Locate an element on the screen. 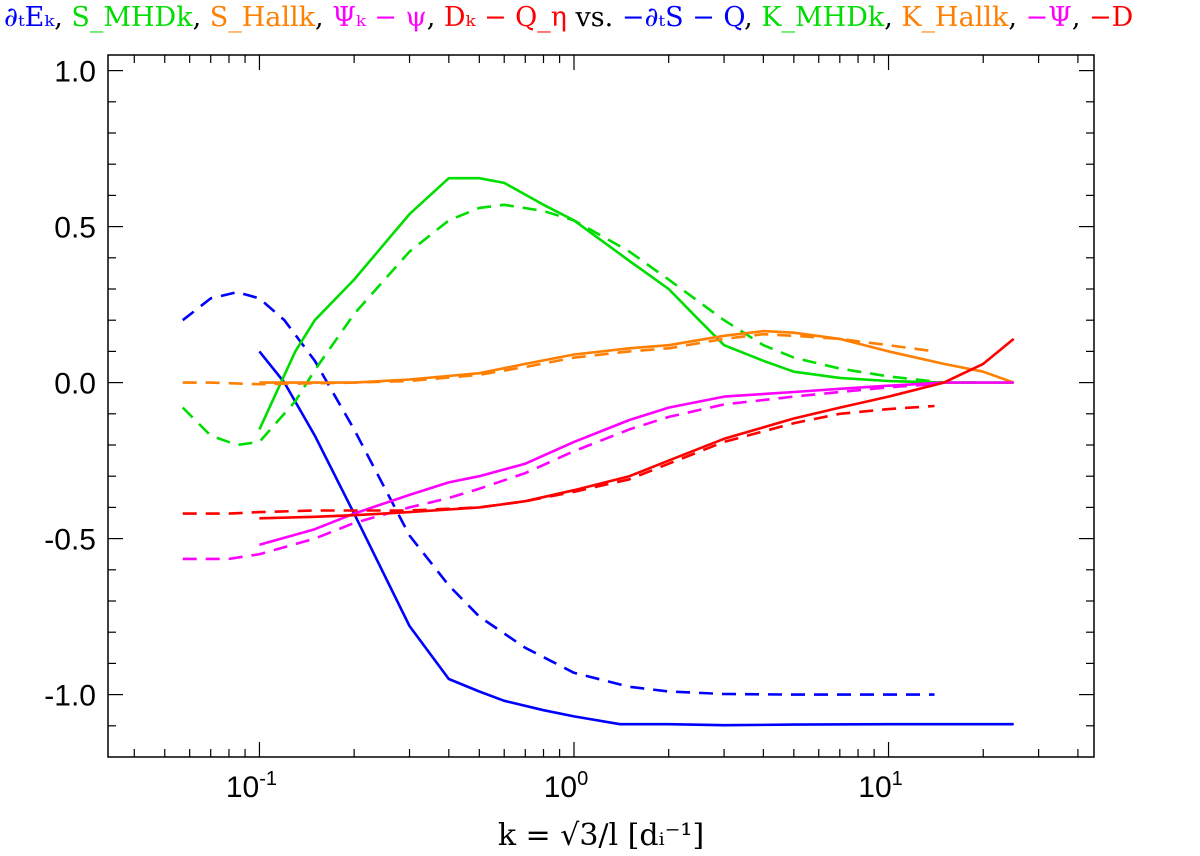 This screenshot has height=856, width=1200. title-segment: −D is located at coordinates (1111, 17).